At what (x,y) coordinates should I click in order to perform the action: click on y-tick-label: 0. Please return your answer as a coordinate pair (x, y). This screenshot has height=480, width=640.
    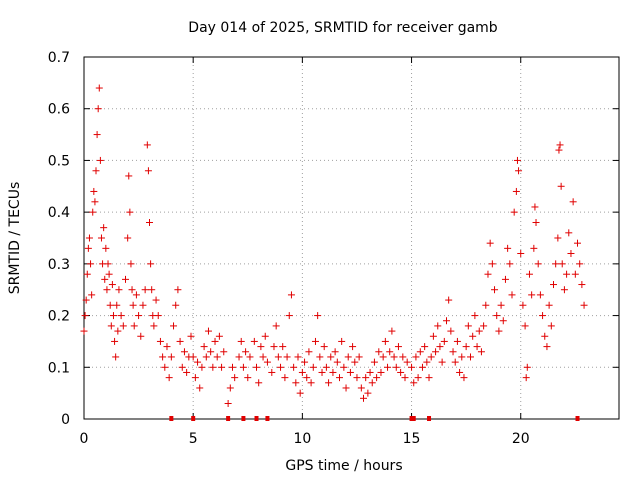
    Looking at the image, I should click on (65, 420).